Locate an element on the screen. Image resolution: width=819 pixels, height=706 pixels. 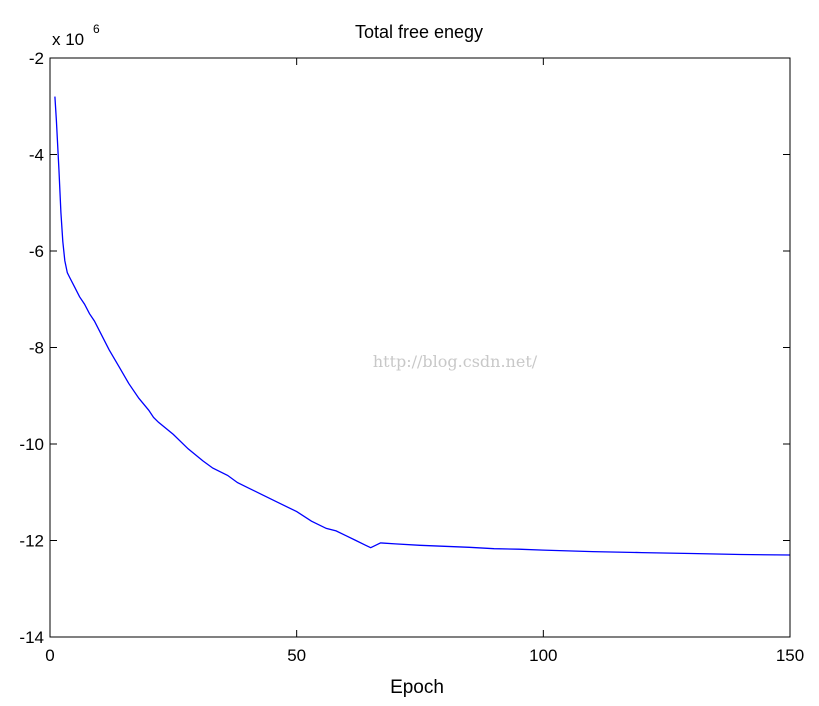
y-tick-label: -6 is located at coordinates (36, 251).